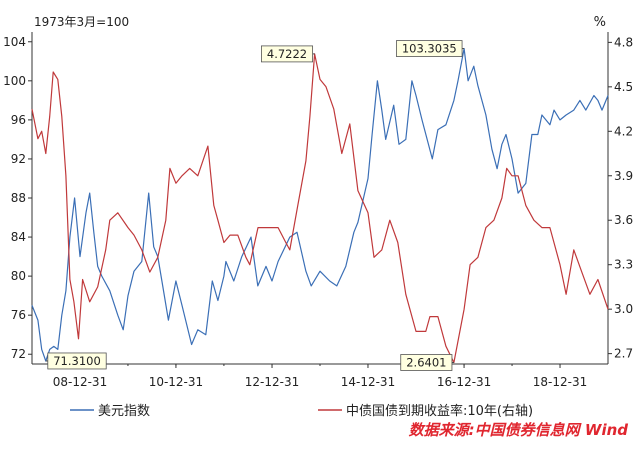  Describe the element at coordinates (464, 382) in the screenshot. I see `x-axis-tick-label: 16-12-31` at that location.